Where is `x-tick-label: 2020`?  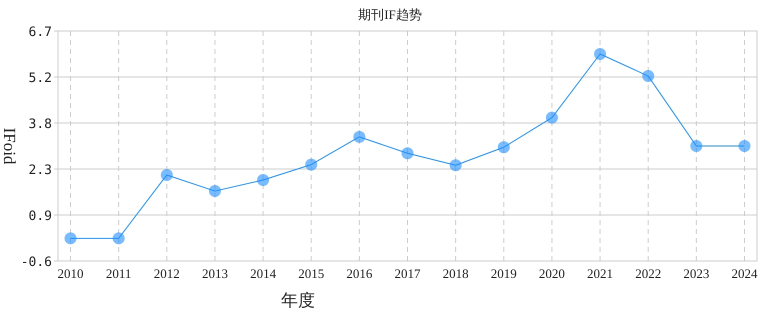
x-tick-label: 2020 is located at coordinates (551, 273).